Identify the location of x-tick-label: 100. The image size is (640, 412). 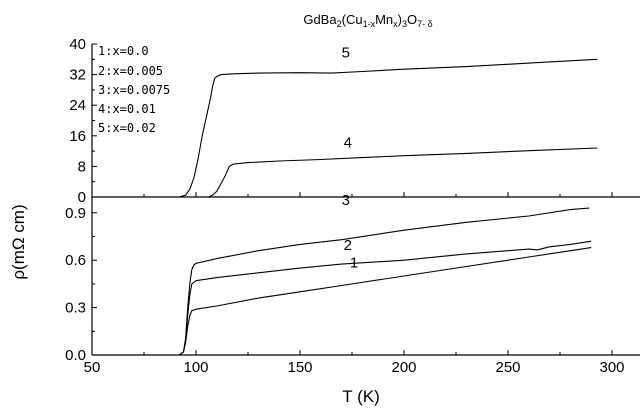
(195, 367).